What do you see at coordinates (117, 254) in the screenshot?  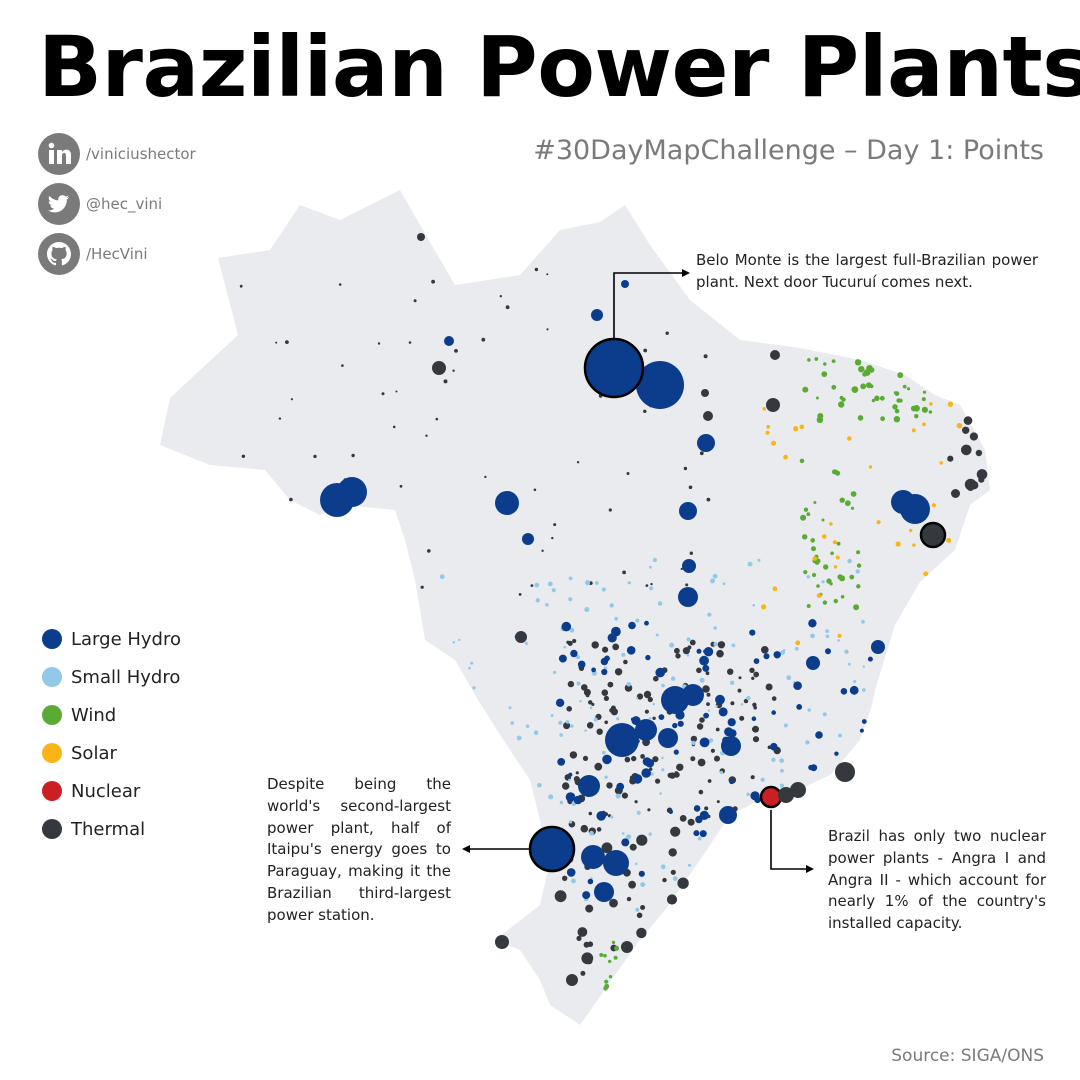 I see `social-link-github: /HecVini` at bounding box center [117, 254].